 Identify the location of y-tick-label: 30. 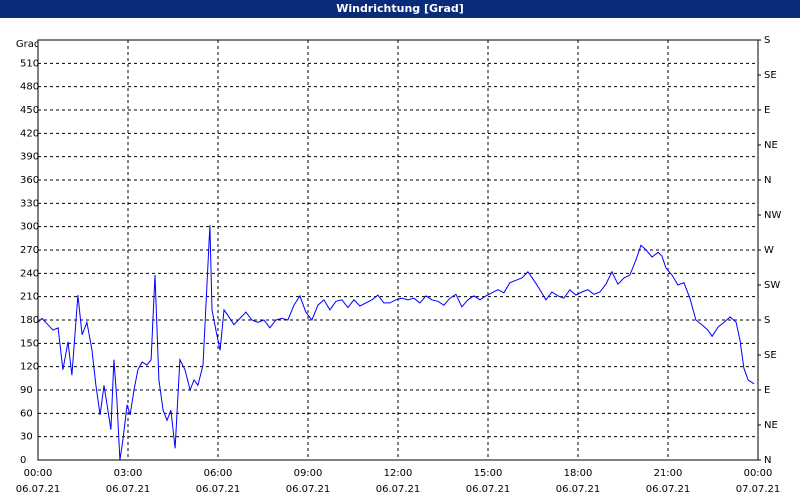
(26, 437).